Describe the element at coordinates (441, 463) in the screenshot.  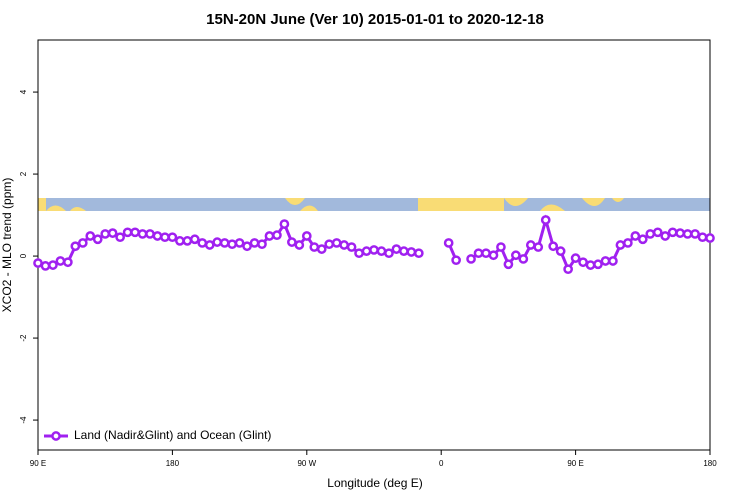
I see `x-tick-label: 0` at that location.